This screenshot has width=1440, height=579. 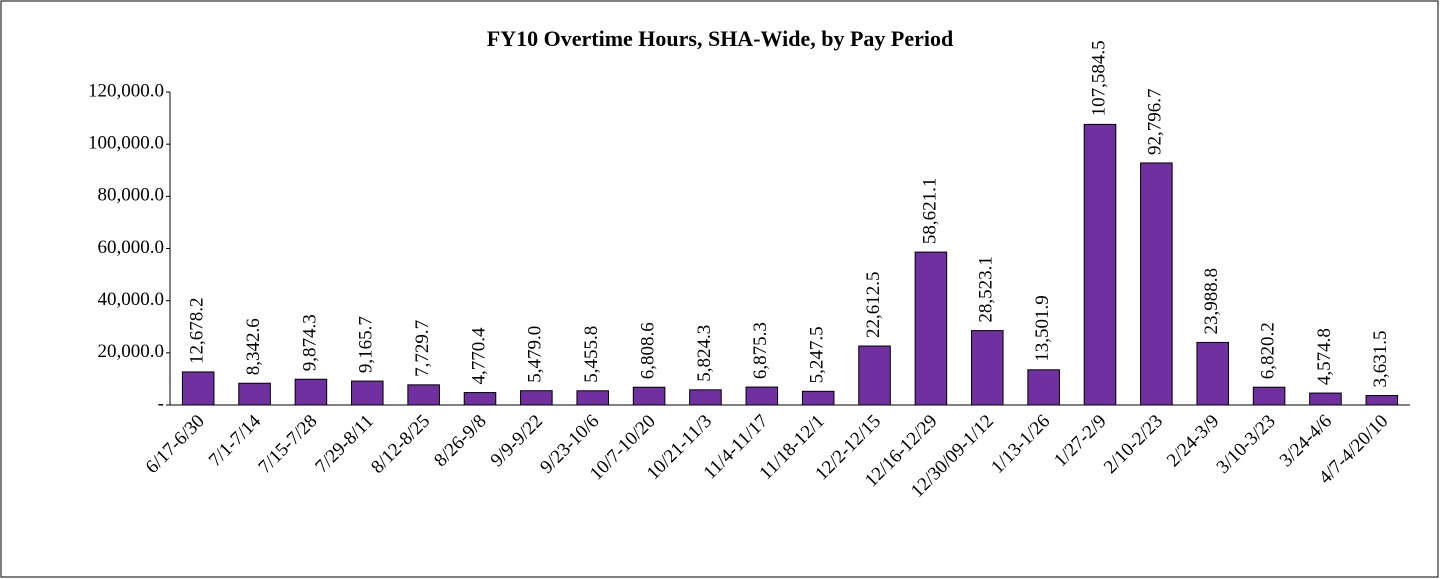 I want to click on data-label: 6,808.6, so click(x=647, y=350).